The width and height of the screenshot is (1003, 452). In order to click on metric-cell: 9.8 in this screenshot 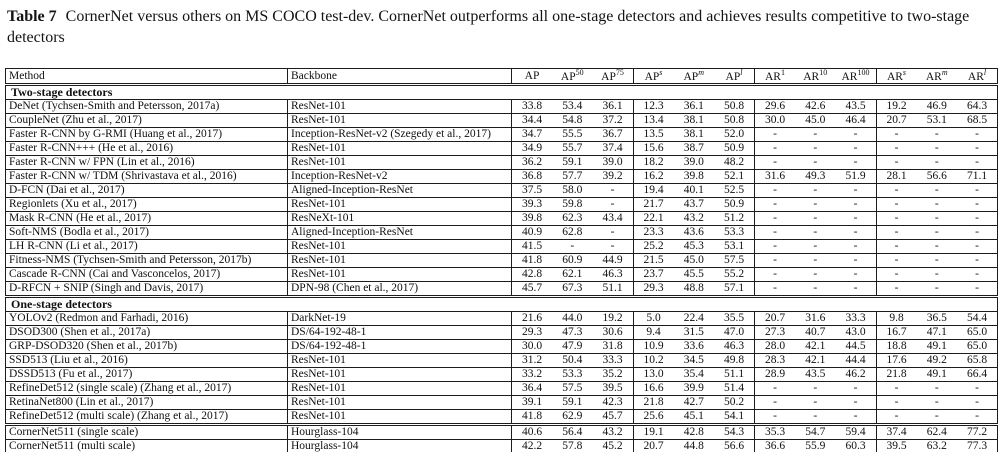, I will do `click(896, 318)`.